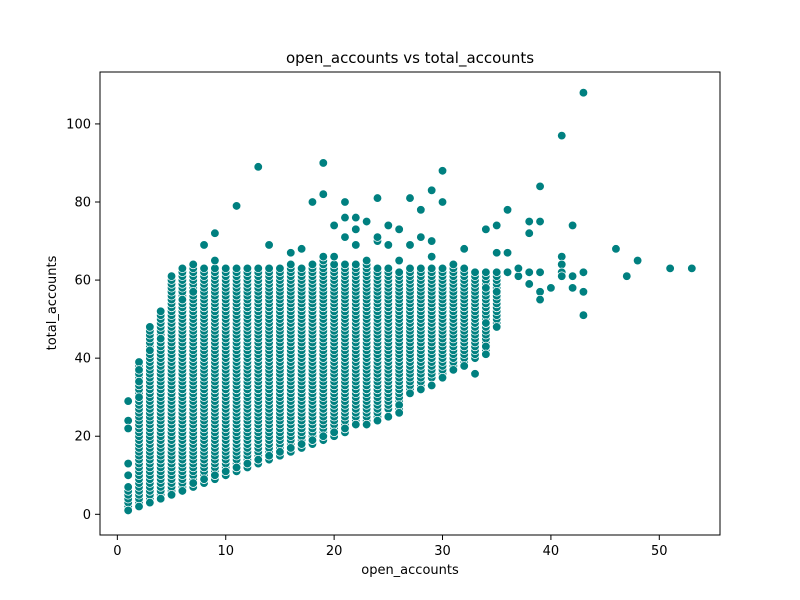  I want to click on y-tick-label: 20, so click(82, 437).